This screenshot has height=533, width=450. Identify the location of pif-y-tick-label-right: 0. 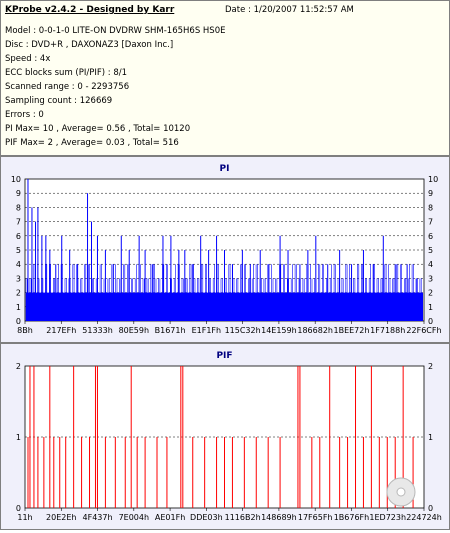
(430, 508).